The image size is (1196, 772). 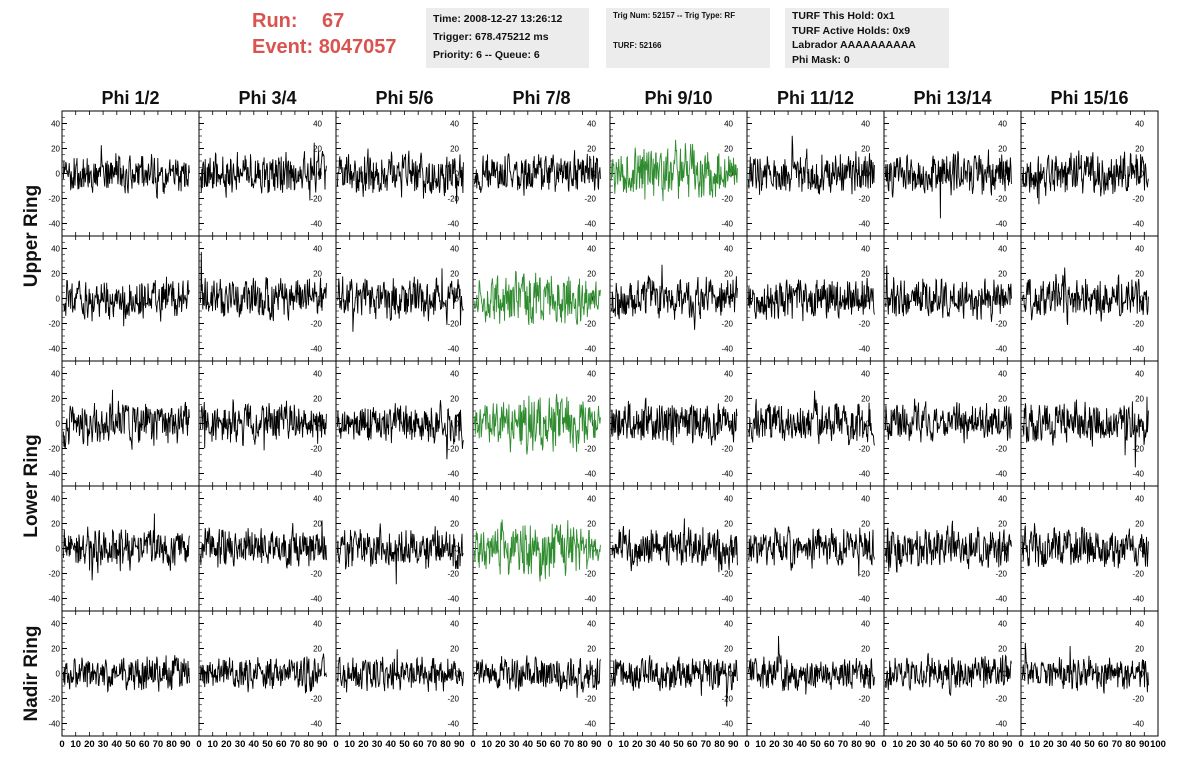 I want to click on column-label: Phi 15/16, so click(x=1089, y=98).